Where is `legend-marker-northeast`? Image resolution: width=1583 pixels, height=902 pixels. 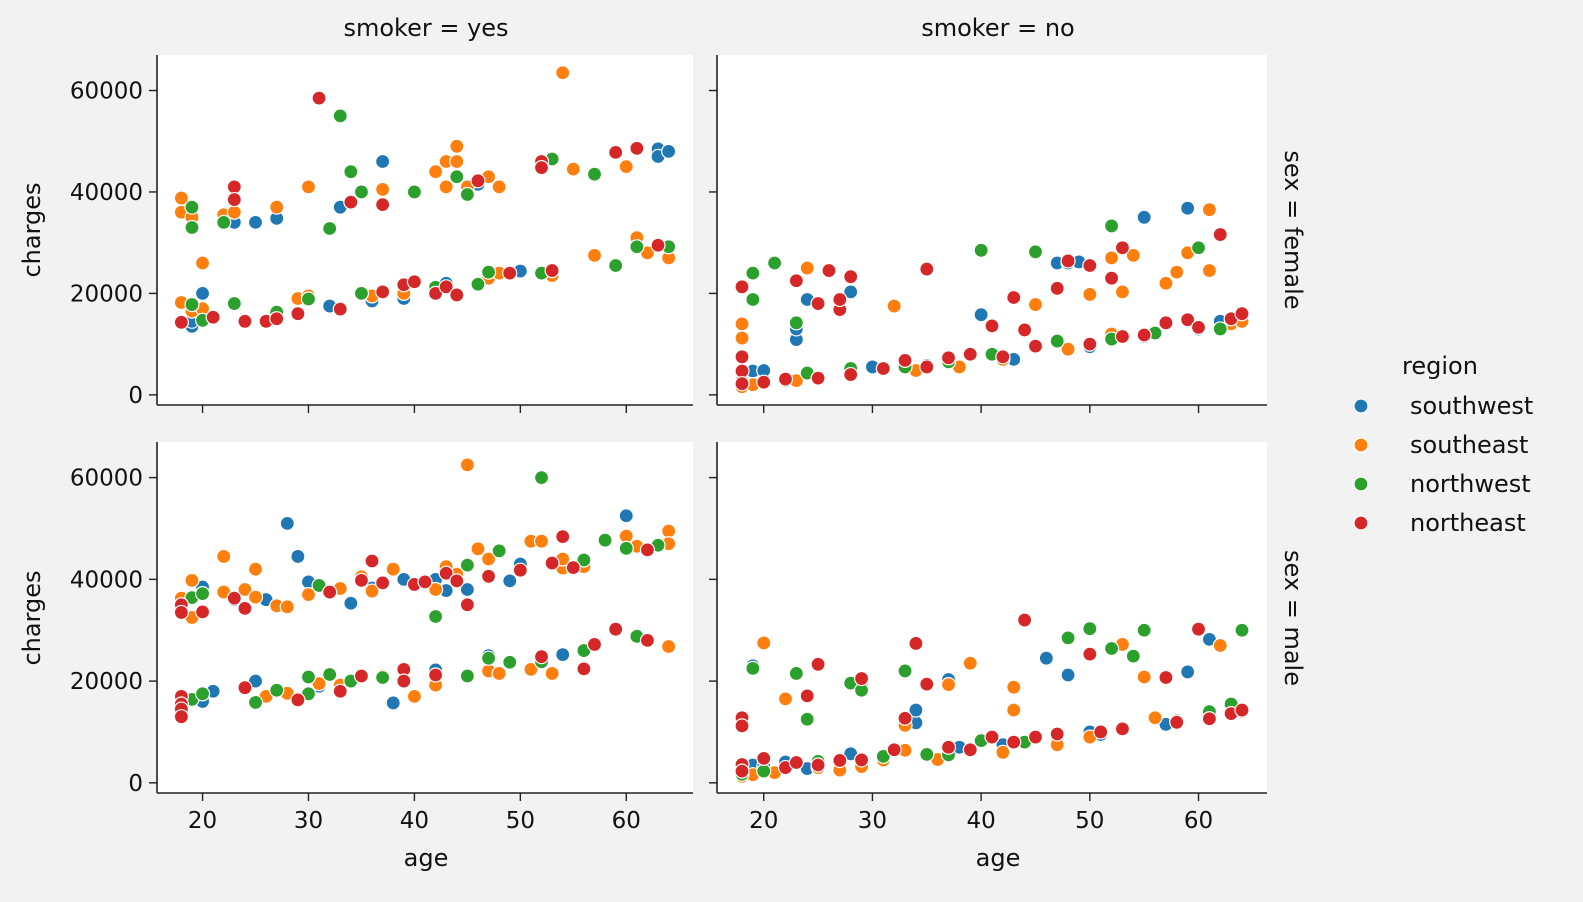 legend-marker-northeast is located at coordinates (1361, 523).